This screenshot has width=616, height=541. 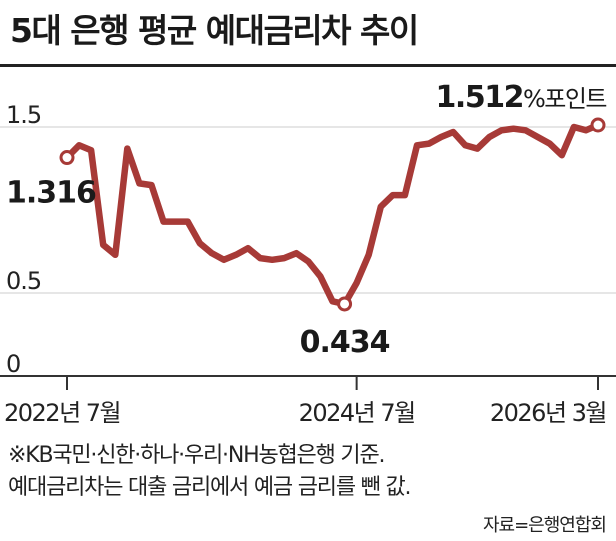 What do you see at coordinates (479, 97) in the screenshot?
I see `last-value-number: 1.512` at bounding box center [479, 97].